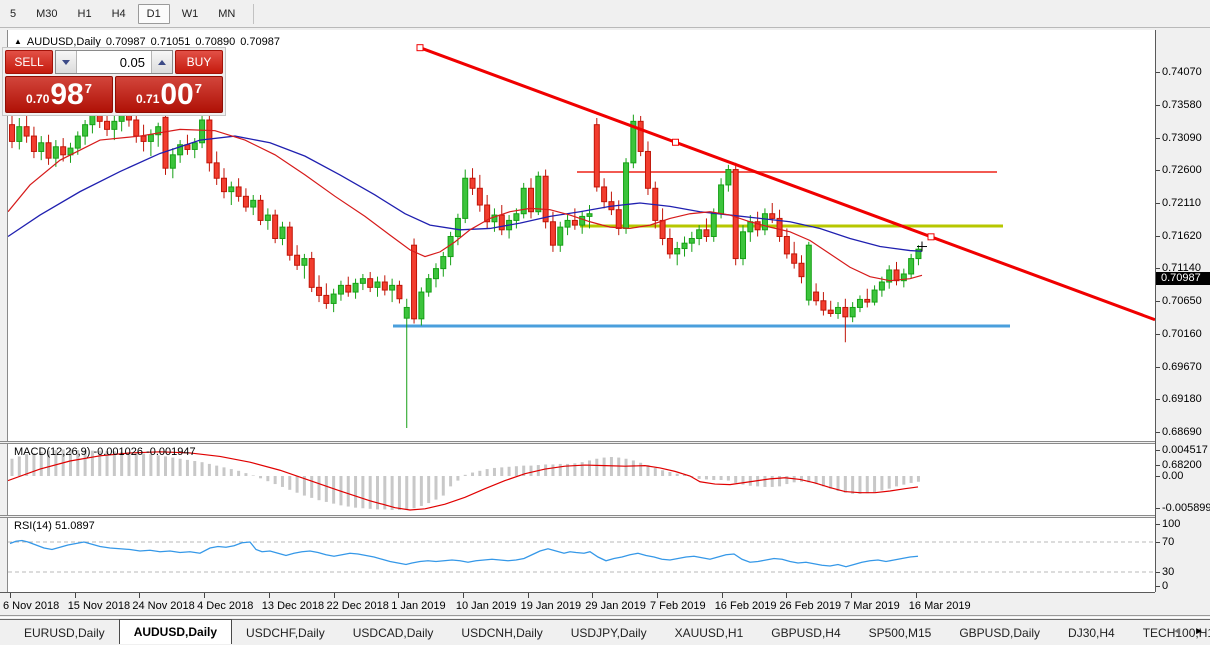 This screenshot has height=645, width=1210. I want to click on macd-chart, so click(581, 479).